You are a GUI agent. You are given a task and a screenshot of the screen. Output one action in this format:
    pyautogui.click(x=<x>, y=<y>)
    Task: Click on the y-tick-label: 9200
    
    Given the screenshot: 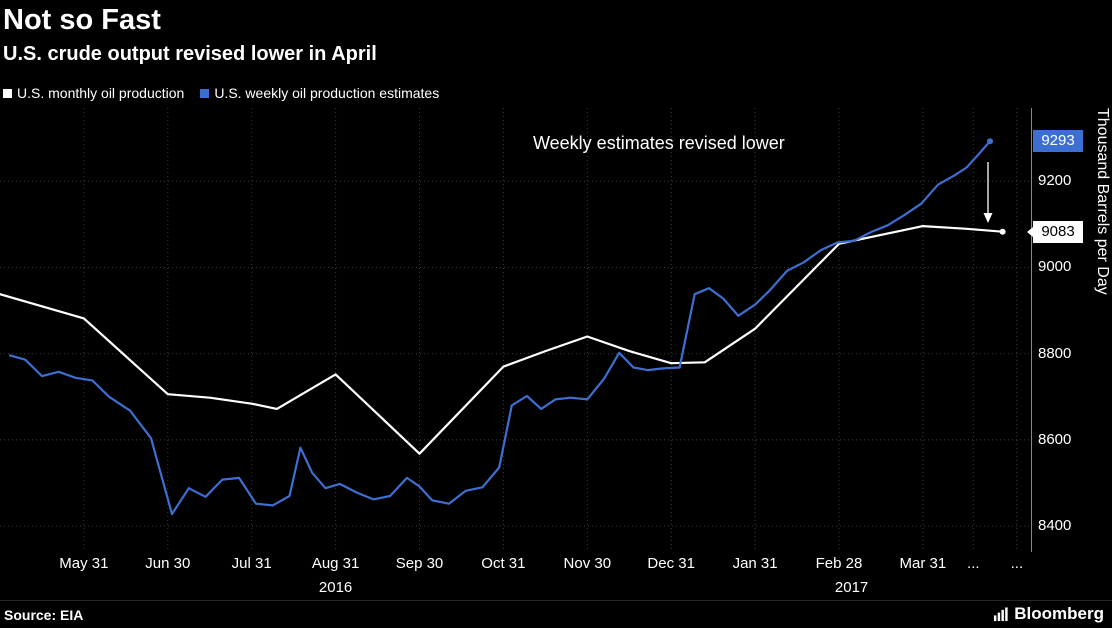 What is the action you would take?
    pyautogui.click(x=1055, y=181)
    